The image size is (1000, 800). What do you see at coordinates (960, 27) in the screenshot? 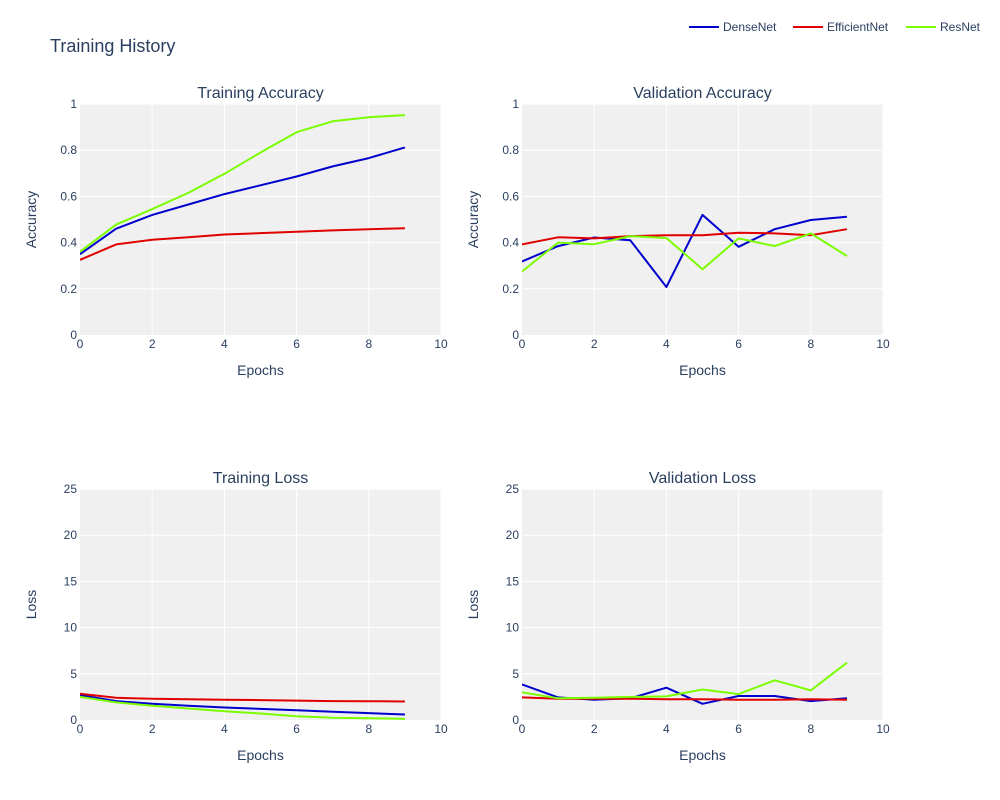
I see `legend-label: ResNet` at bounding box center [960, 27].